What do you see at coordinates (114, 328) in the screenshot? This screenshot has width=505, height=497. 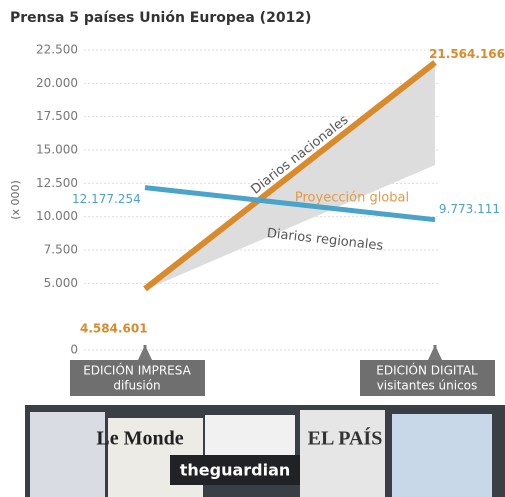 I see `data-label: 4.584.601` at bounding box center [114, 328].